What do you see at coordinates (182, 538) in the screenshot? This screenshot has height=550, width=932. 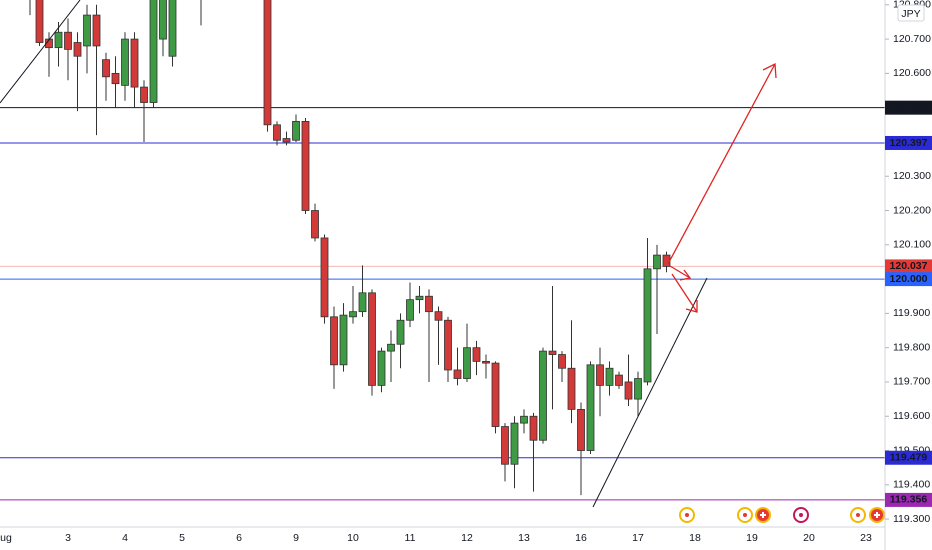 I see `x-tick-label: 5` at bounding box center [182, 538].